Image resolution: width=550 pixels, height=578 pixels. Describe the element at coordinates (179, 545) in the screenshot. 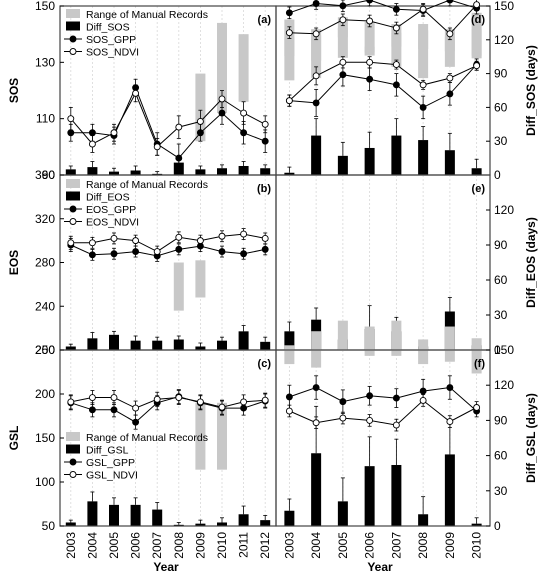

I see `x-tick-label: 2008` at that location.